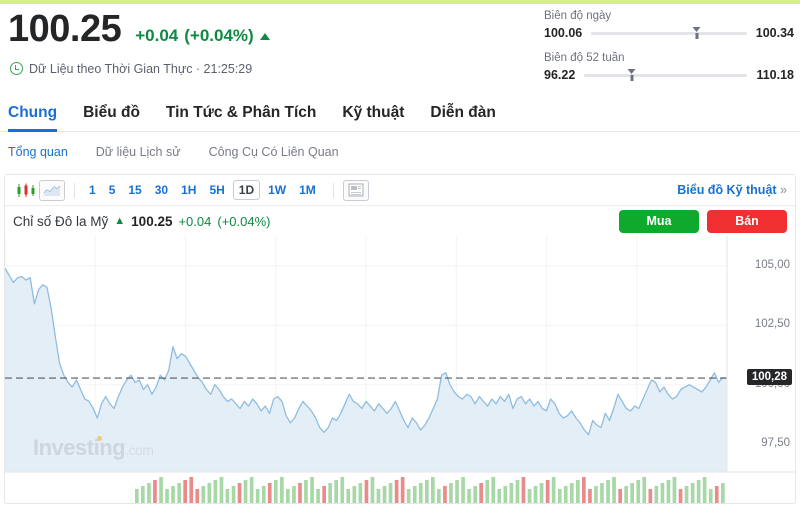  I want to click on instrument-price: 100.25, so click(152, 221).